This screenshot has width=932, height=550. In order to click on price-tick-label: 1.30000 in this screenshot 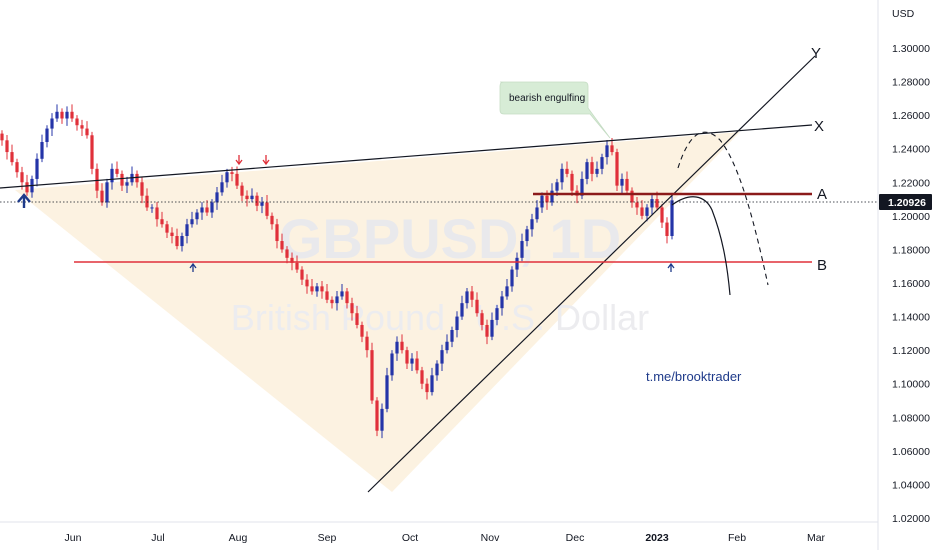, I will do `click(911, 49)`.